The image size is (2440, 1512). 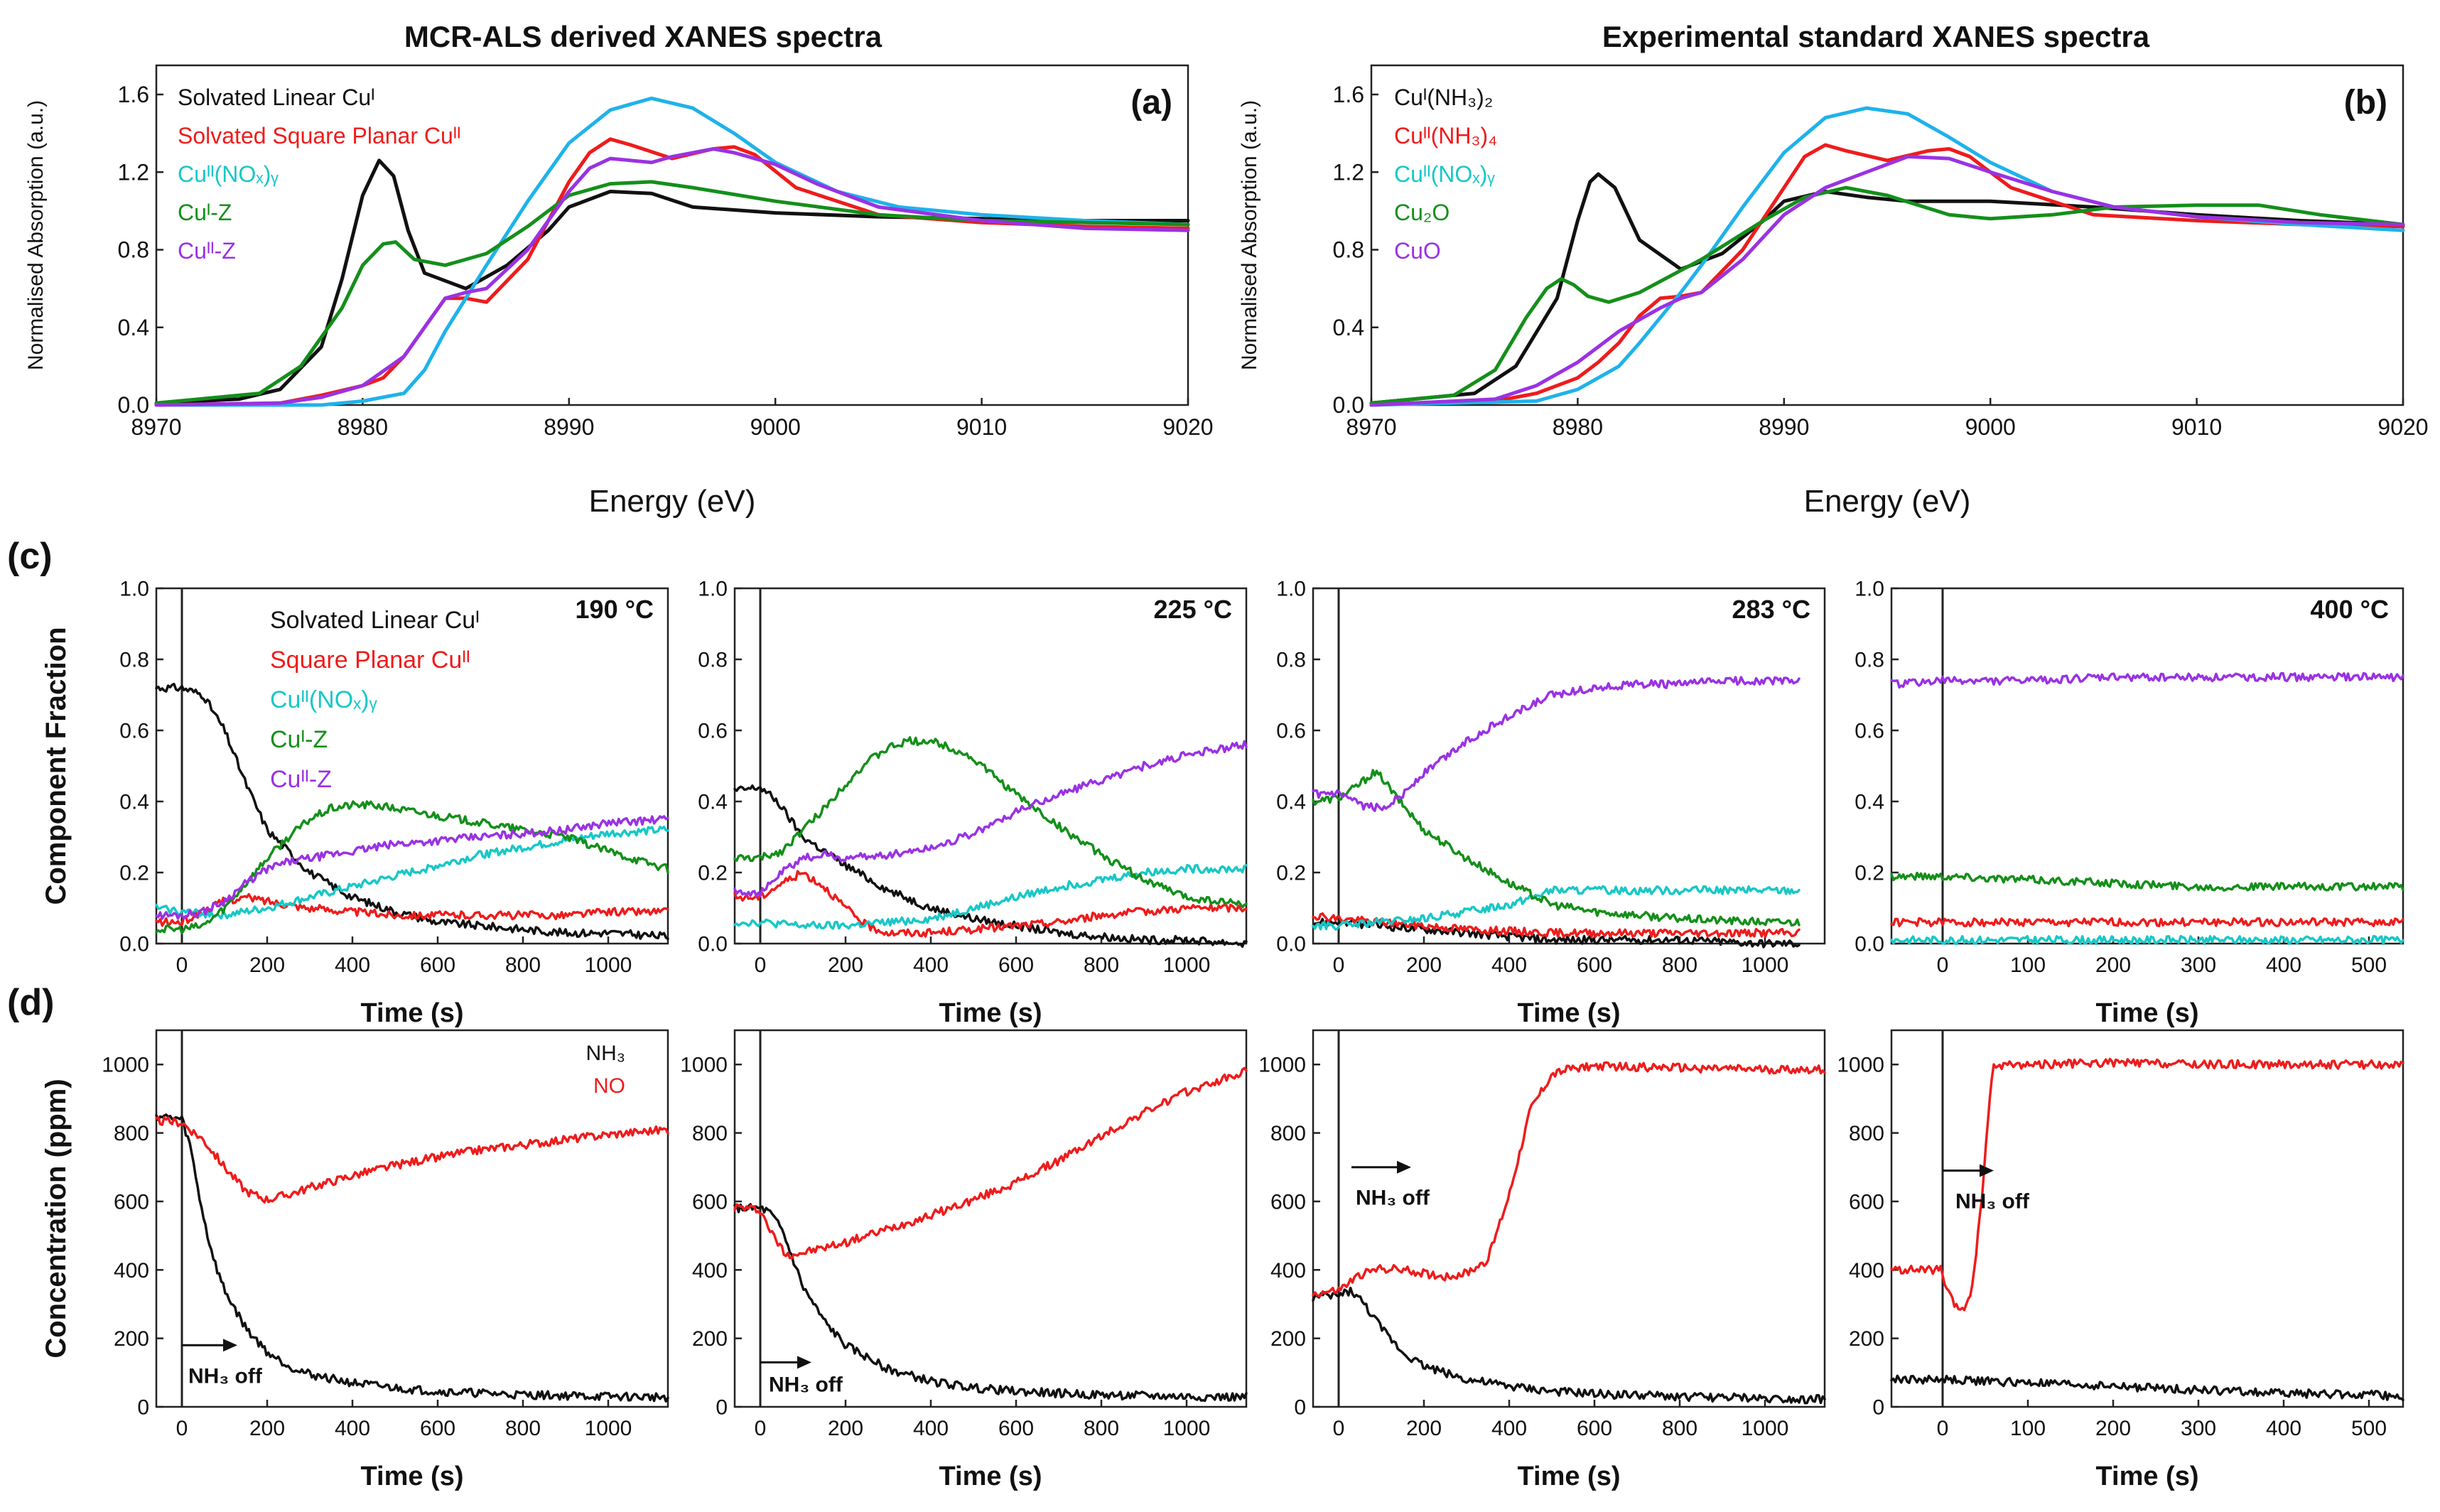 What do you see at coordinates (1887, 280) in the screenshot?
I see `series-line-cuo` at bounding box center [1887, 280].